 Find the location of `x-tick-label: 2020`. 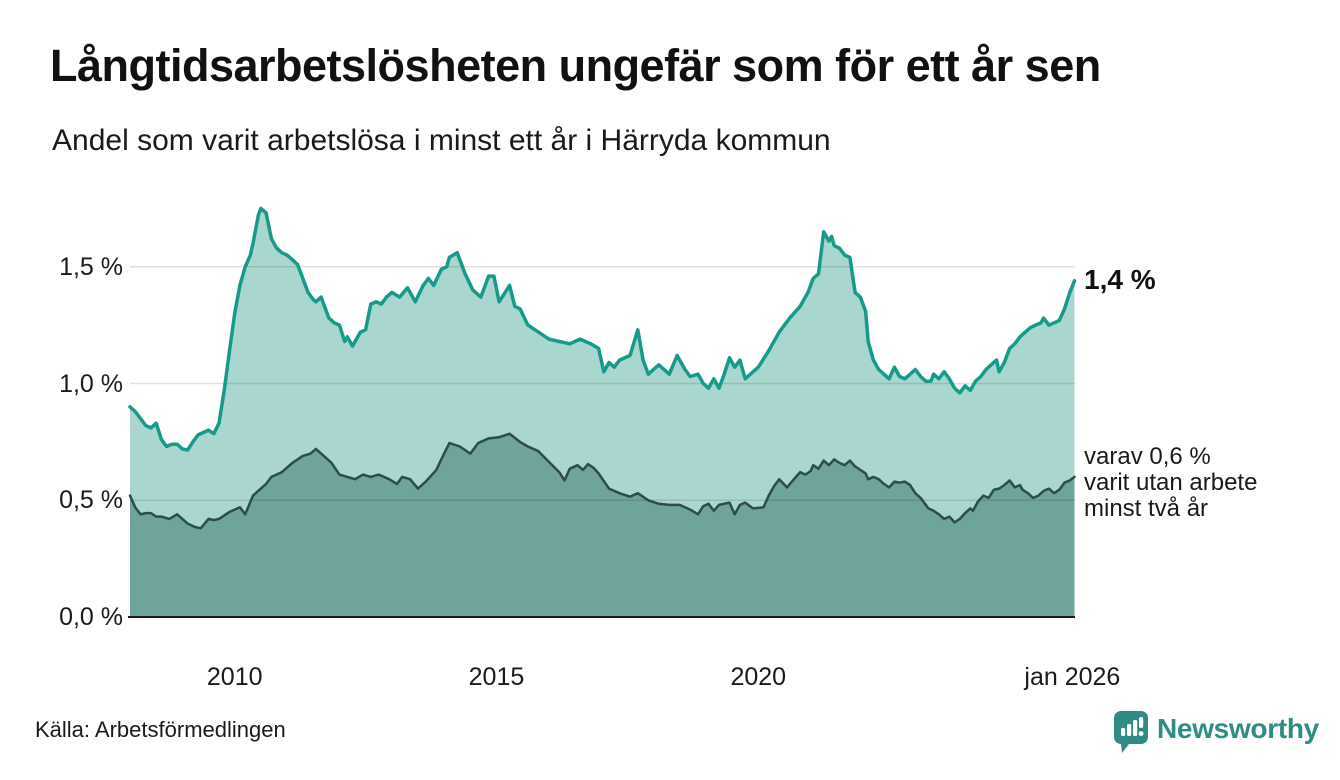

x-tick-label: 2020 is located at coordinates (758, 677).